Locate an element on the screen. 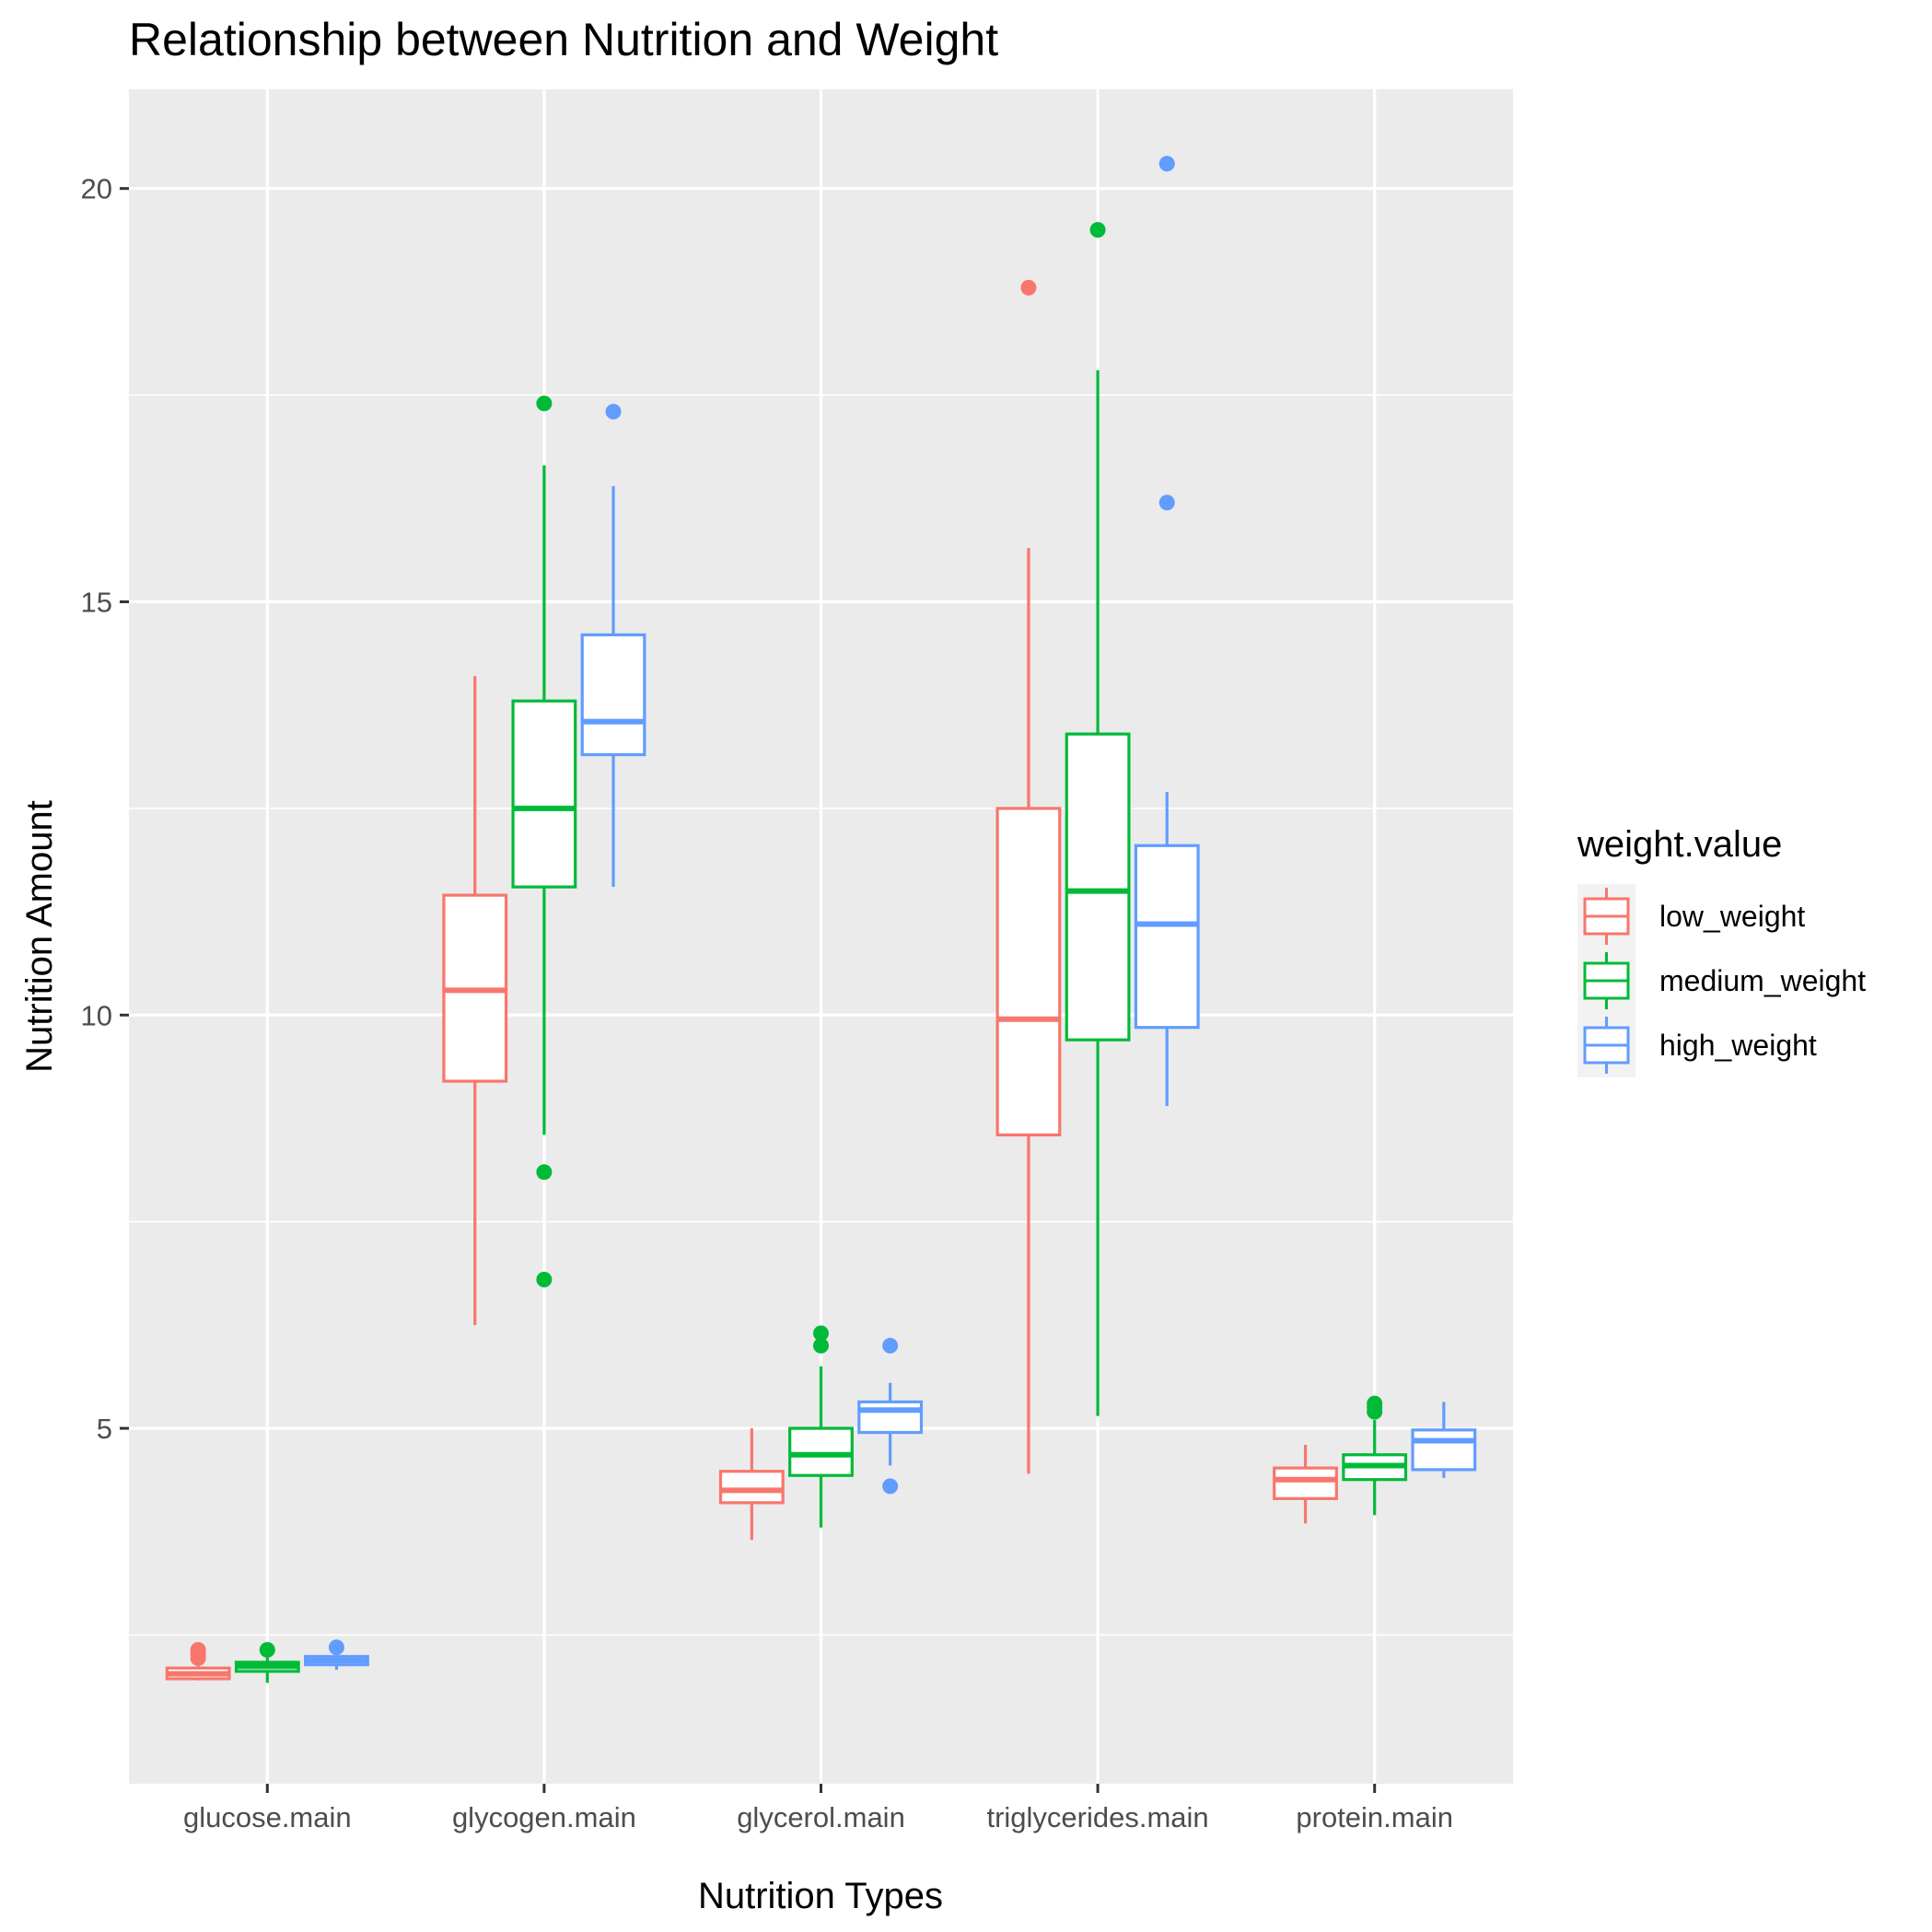  legend-item-medium_weight: medium_weight is located at coordinates (1721, 981).